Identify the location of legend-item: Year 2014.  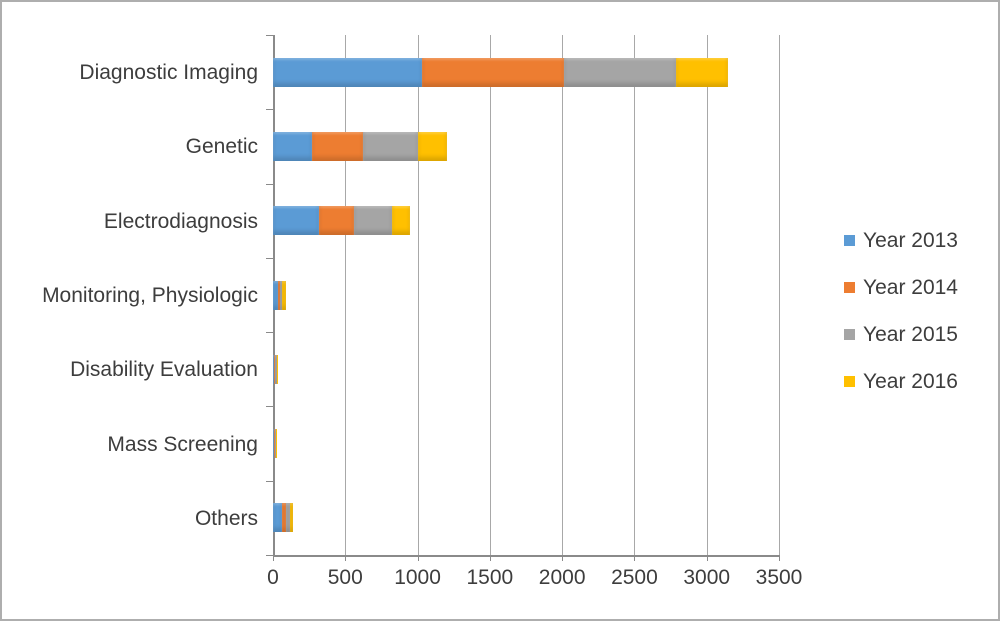
(901, 287).